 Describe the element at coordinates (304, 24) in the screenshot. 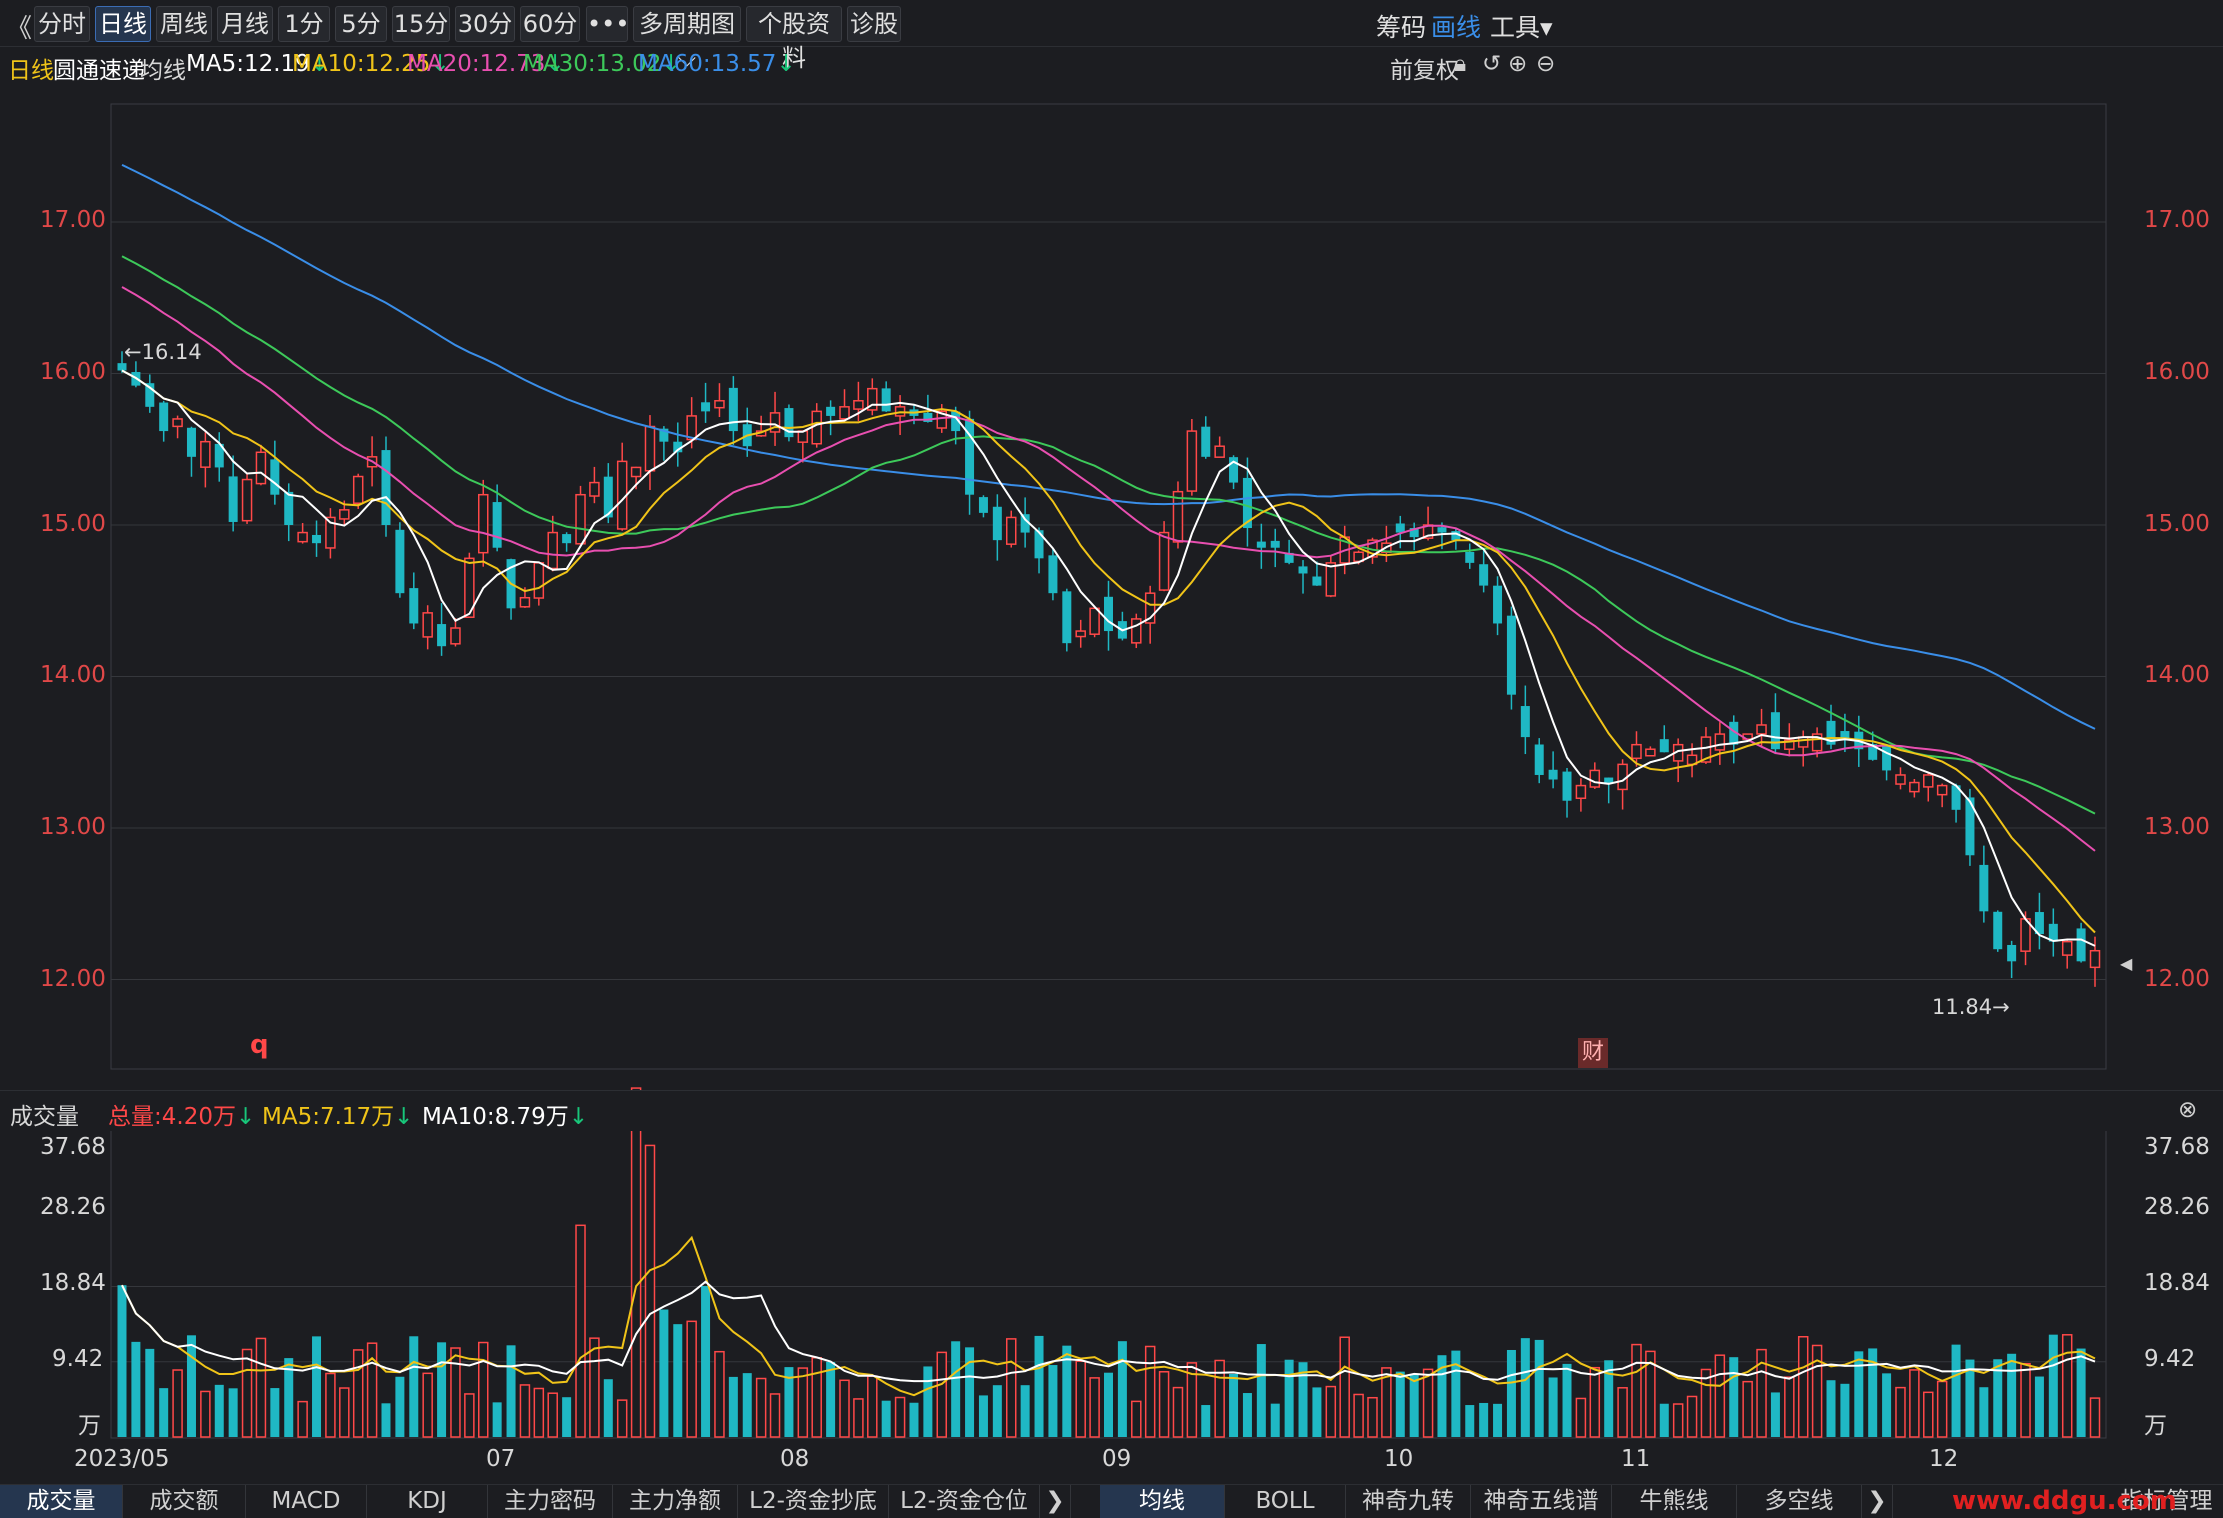

I see `tab-1min: 1分` at that location.